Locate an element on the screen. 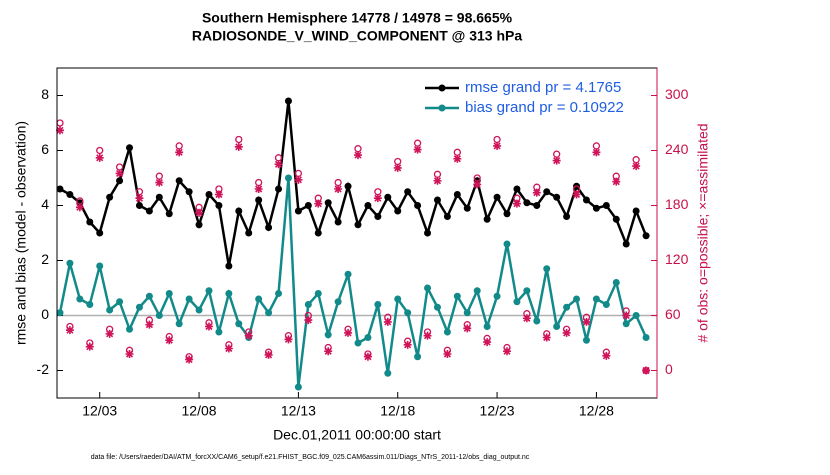 Image resolution: width=830 pixels, height=475 pixels. obs-possible is located at coordinates (239, 139).